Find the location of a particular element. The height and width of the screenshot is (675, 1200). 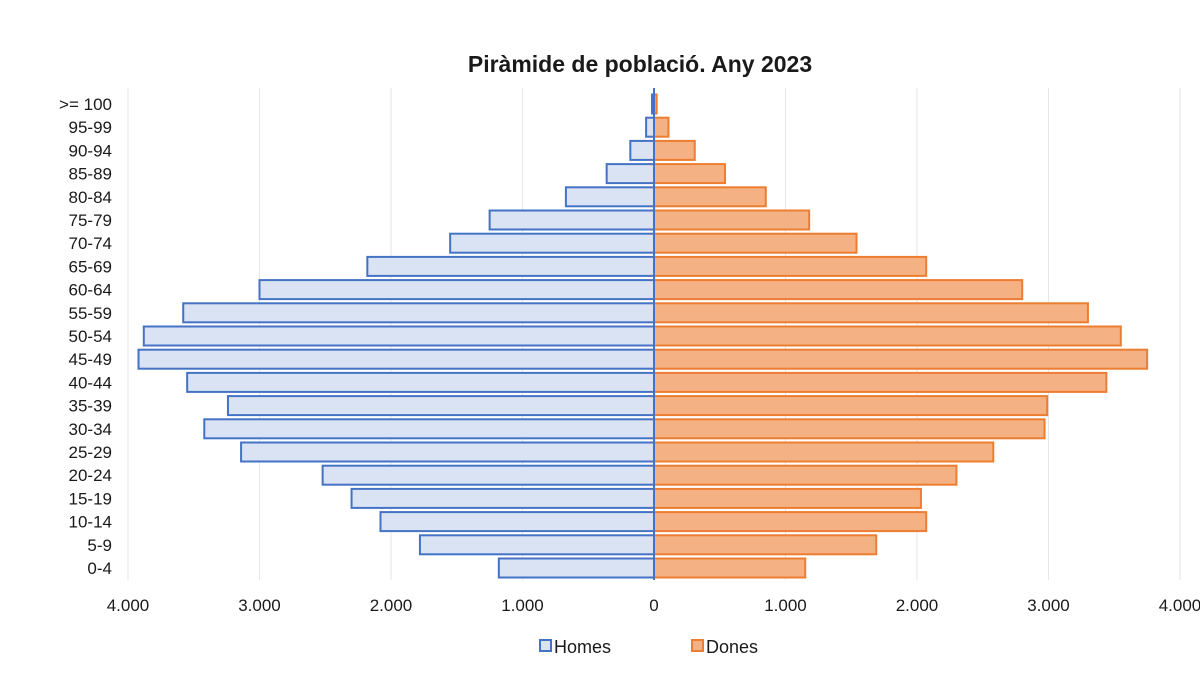

y-tick-label: 85-89 is located at coordinates (90, 174).